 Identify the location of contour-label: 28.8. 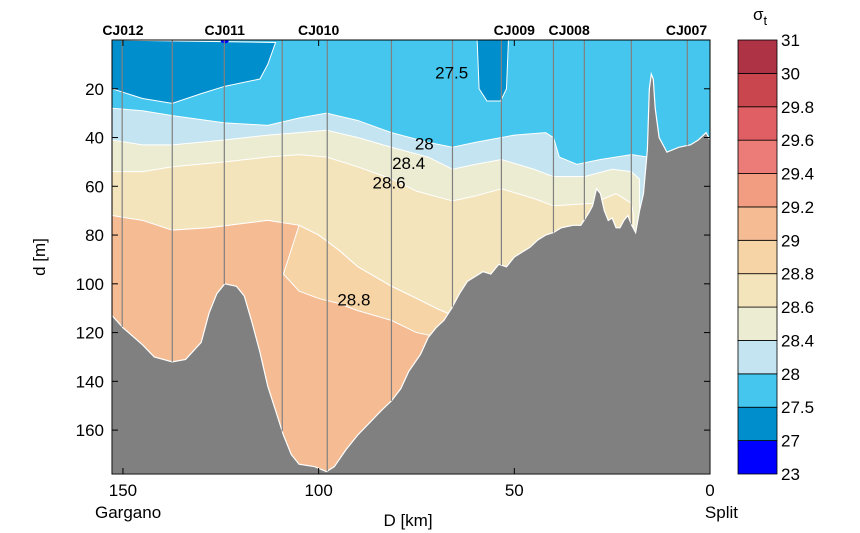
(353, 299).